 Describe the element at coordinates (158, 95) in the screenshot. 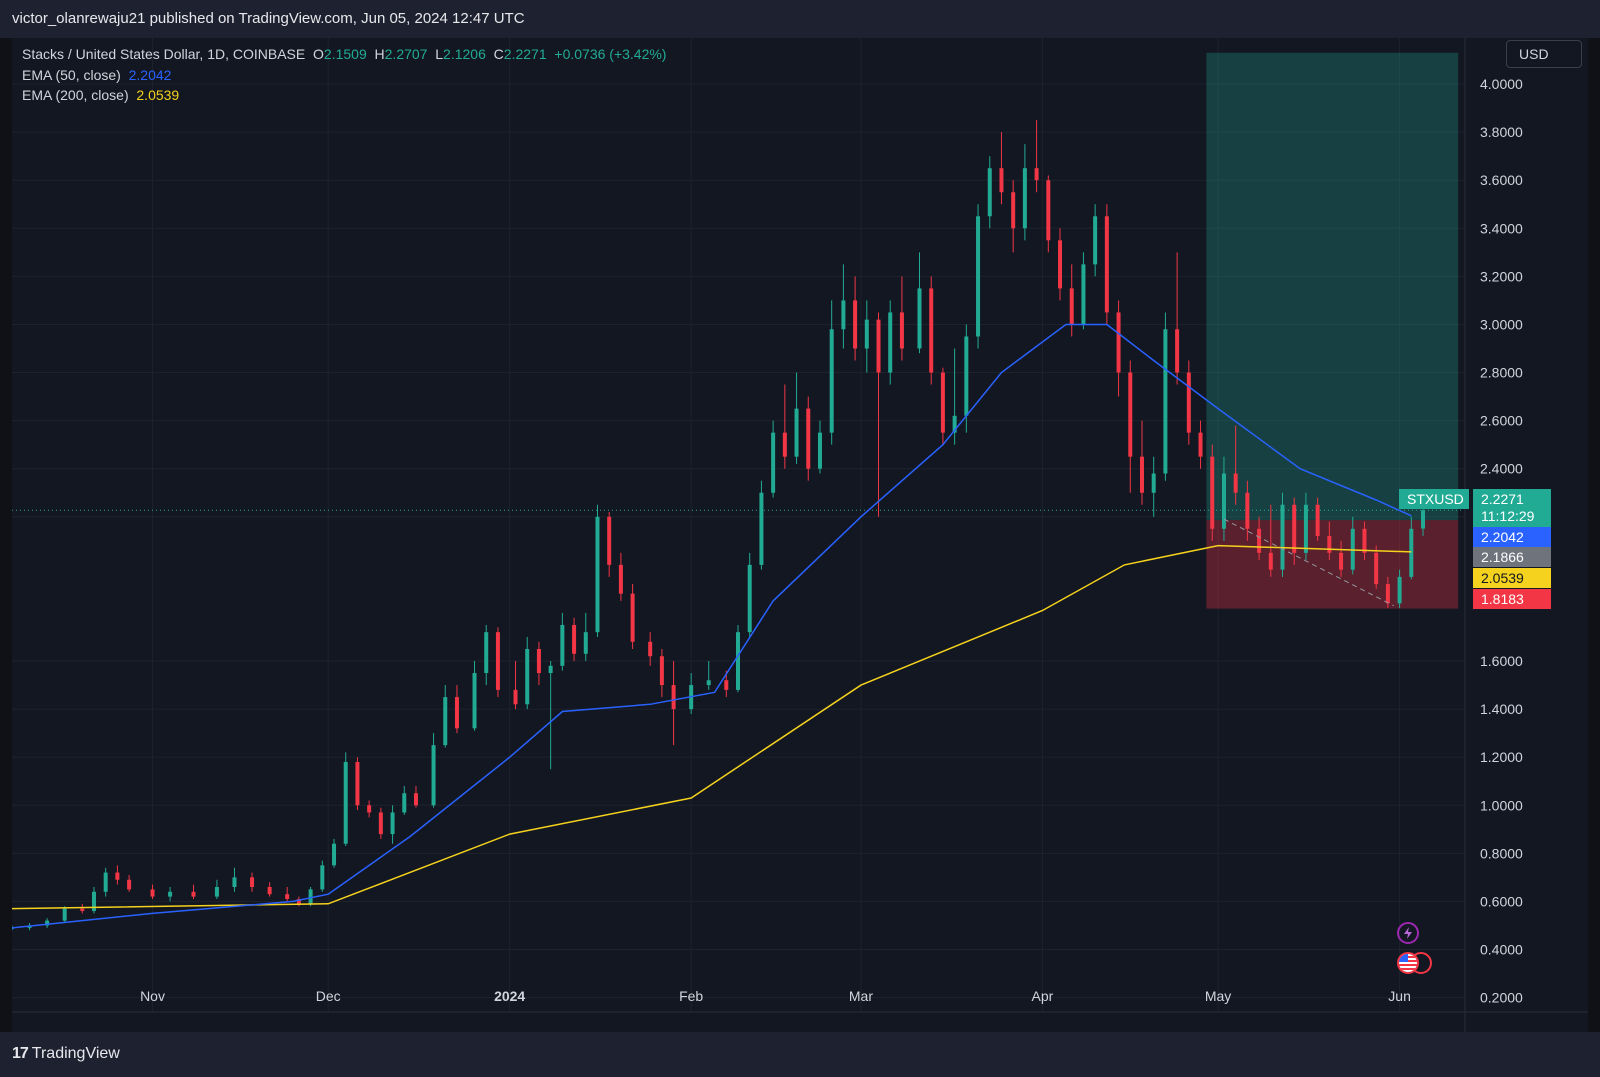

I see `ema200-value: 2.0539` at that location.